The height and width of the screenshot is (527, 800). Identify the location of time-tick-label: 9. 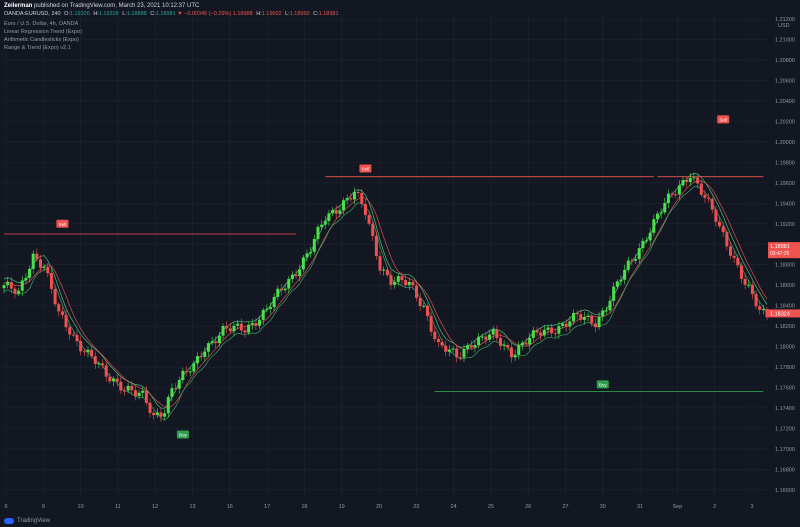
(43, 507).